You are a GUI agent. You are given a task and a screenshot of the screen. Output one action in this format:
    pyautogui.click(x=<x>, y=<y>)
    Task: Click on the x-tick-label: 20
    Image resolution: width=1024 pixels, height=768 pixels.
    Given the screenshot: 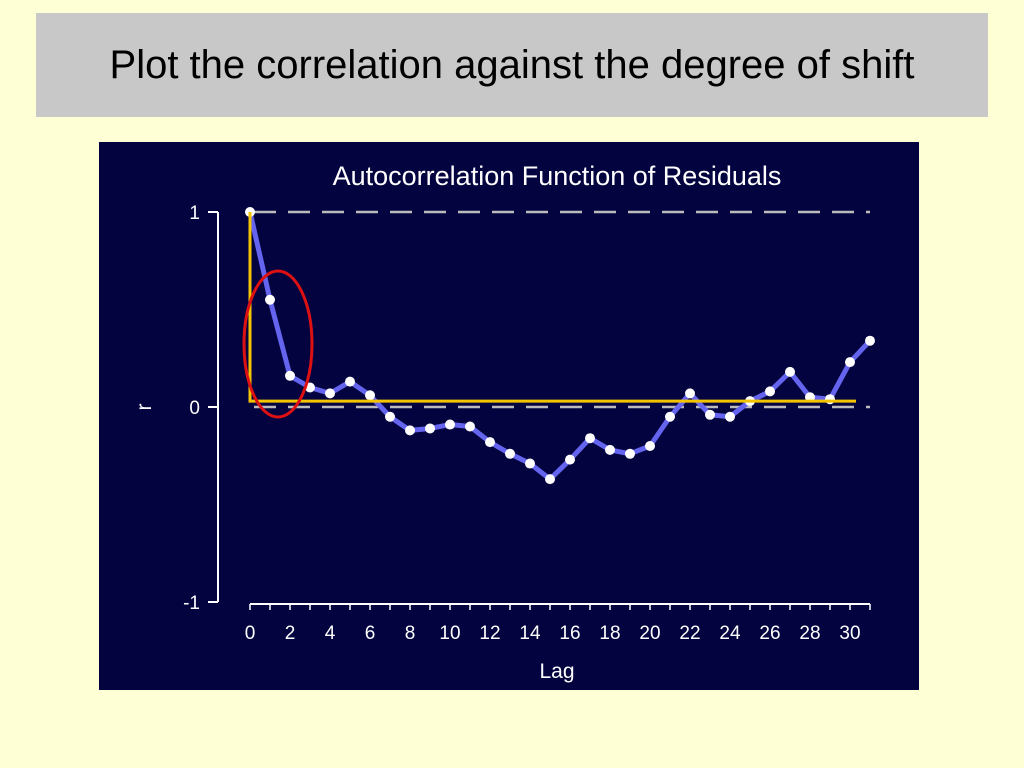 What is the action you would take?
    pyautogui.click(x=649, y=633)
    